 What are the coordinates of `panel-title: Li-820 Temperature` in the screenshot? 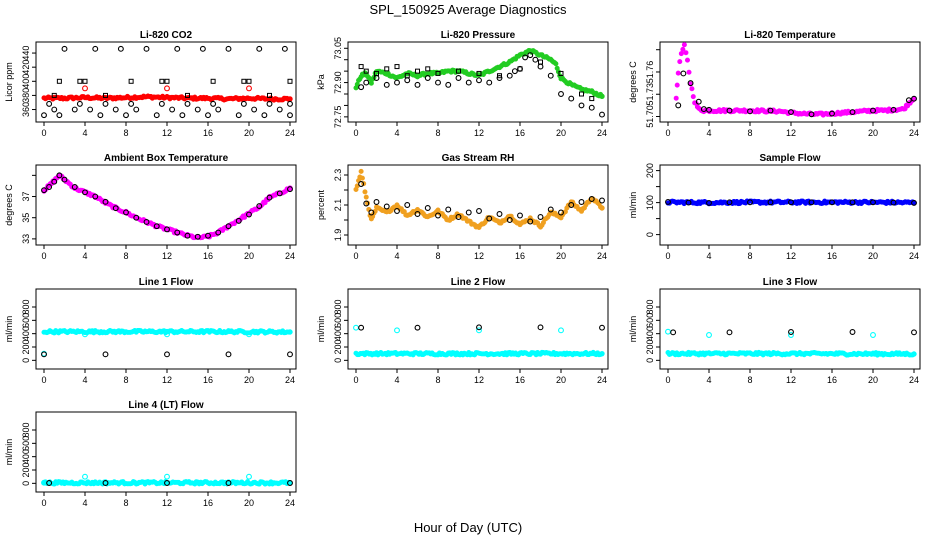 It's located at (790, 35).